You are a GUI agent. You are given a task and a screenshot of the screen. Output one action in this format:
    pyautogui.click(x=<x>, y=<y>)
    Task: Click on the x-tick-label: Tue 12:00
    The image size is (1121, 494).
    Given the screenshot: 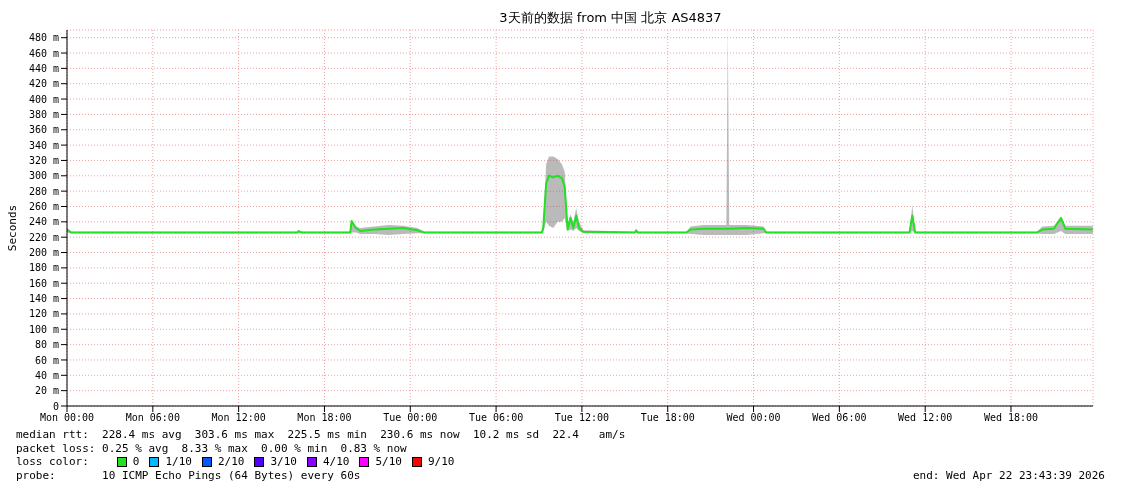 What is the action you would take?
    pyautogui.click(x=581, y=418)
    